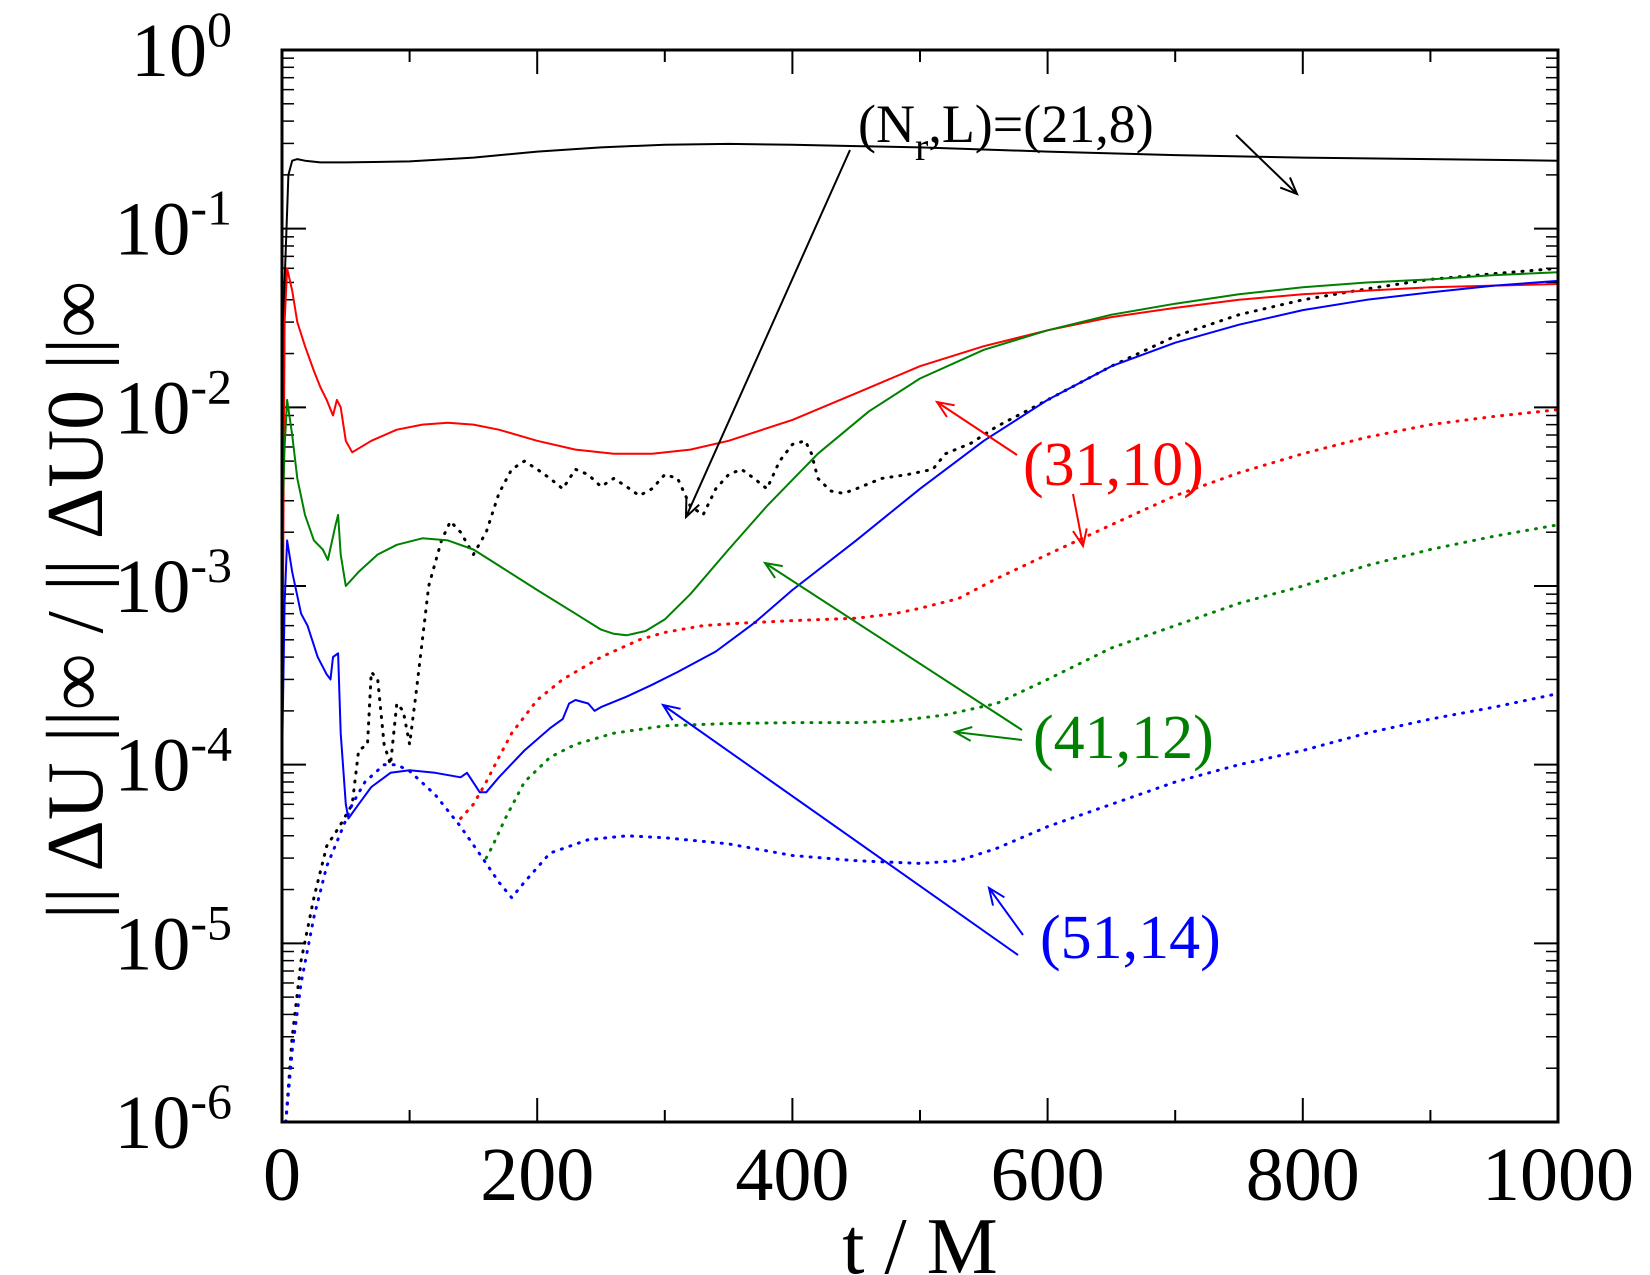 This screenshot has width=1650, height=1275. I want to click on annotation-41-12: (41,12), so click(1123, 738).